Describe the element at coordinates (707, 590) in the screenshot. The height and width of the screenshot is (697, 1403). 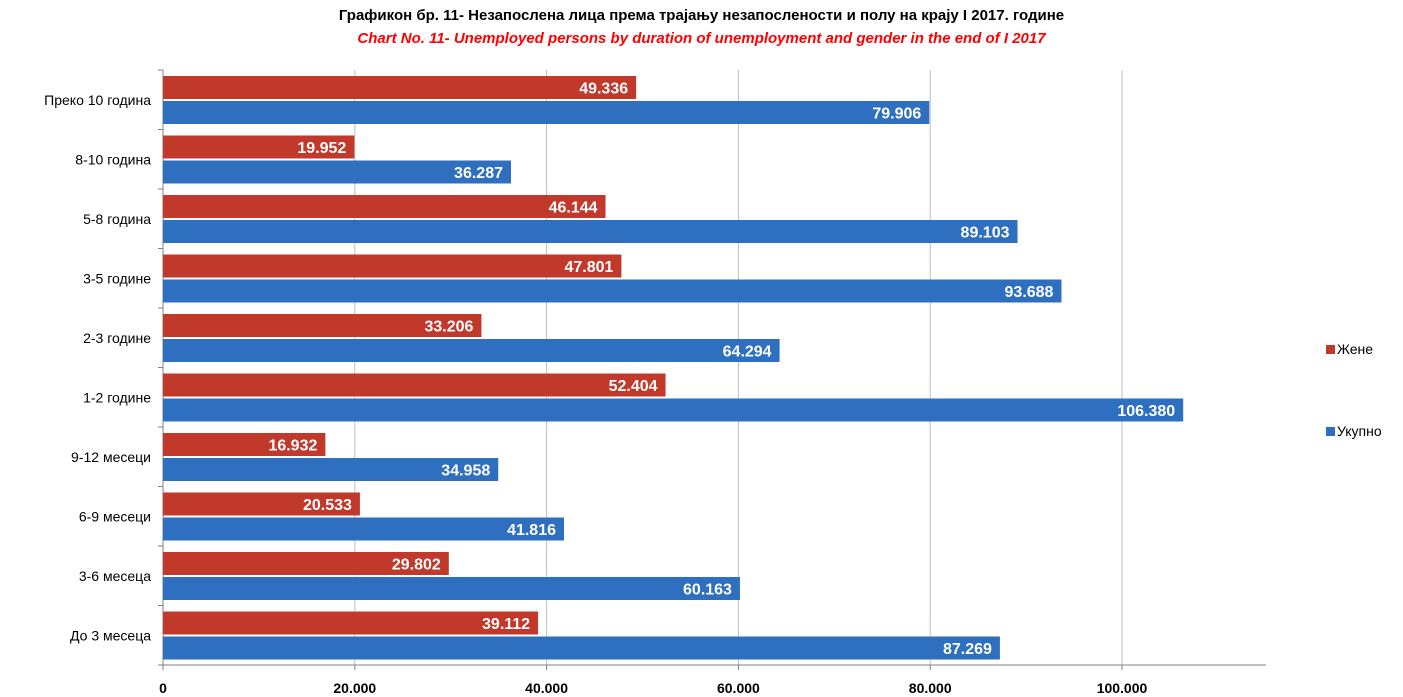
I see `data-label: 60.163` at that location.